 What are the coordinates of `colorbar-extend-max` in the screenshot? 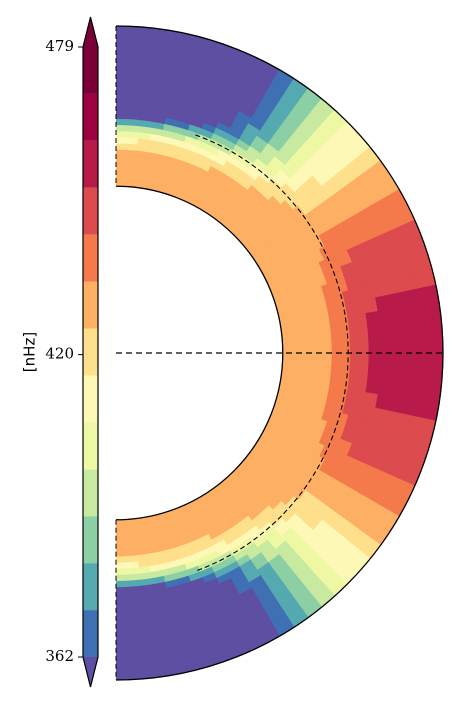 It's located at (90, 32).